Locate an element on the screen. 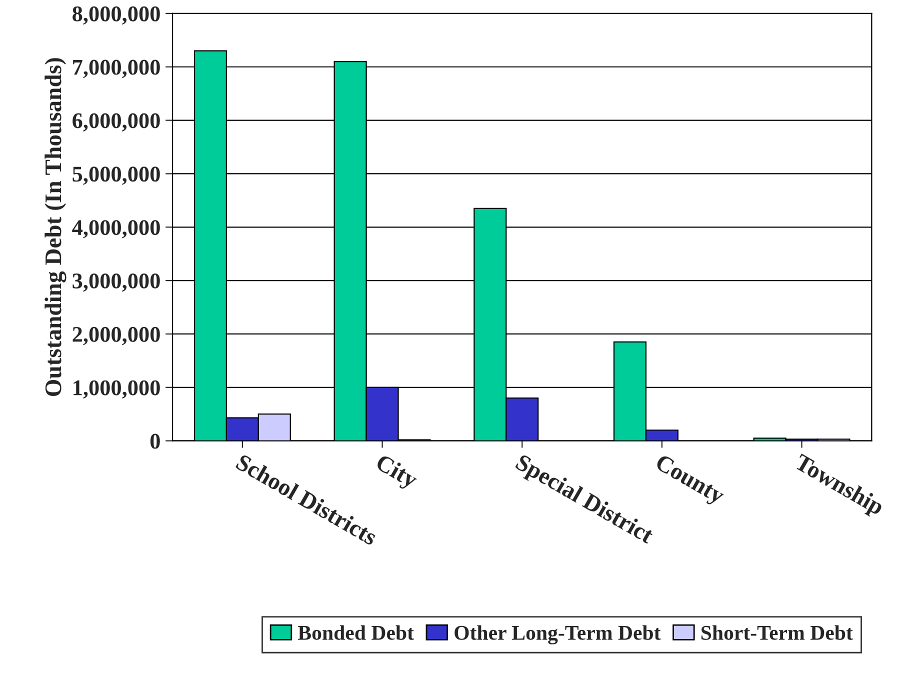  legend-label: Short-Term Debt is located at coordinates (777, 632).